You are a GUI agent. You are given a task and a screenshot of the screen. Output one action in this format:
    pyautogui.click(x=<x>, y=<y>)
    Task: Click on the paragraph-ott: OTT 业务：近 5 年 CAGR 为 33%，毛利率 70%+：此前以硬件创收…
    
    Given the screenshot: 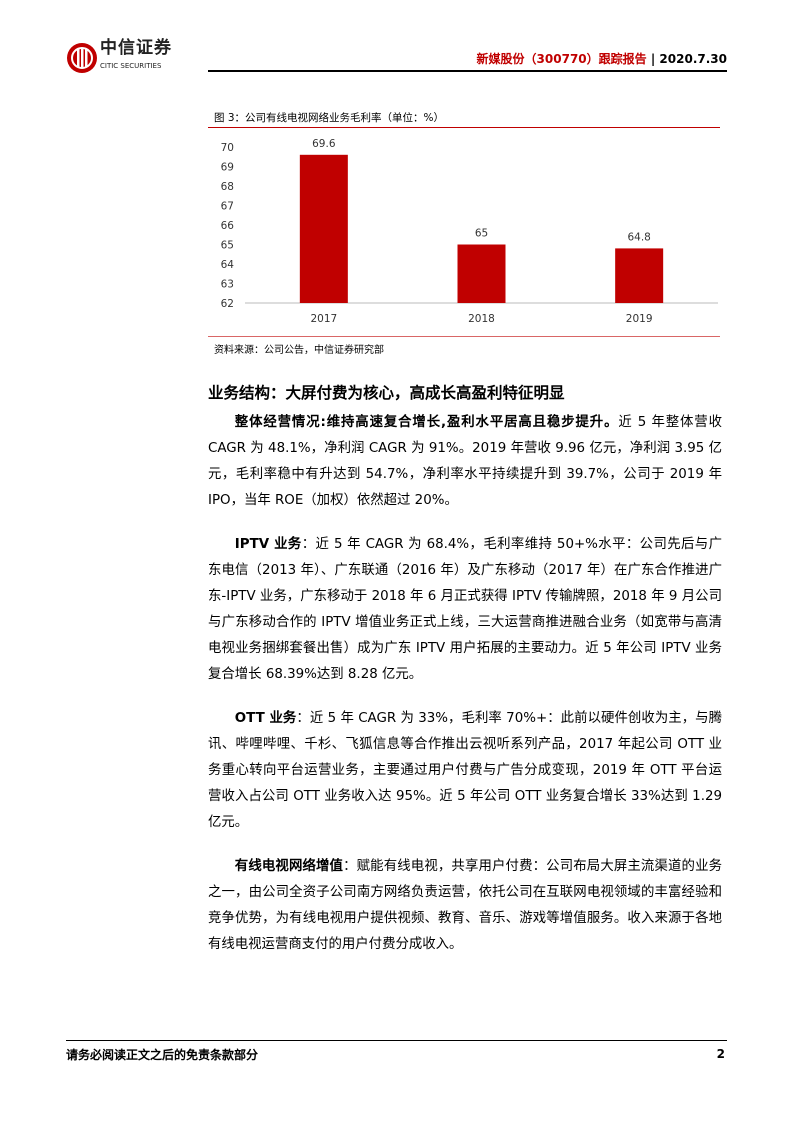 What is the action you would take?
    pyautogui.click(x=465, y=771)
    